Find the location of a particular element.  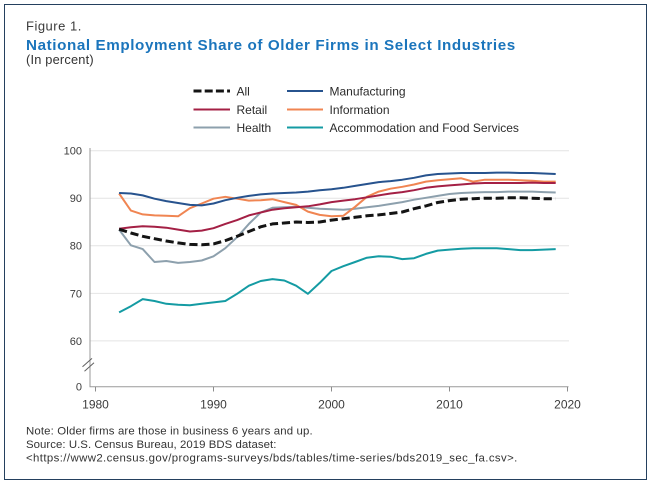

svg-text: 2010 is located at coordinates (449, 404).